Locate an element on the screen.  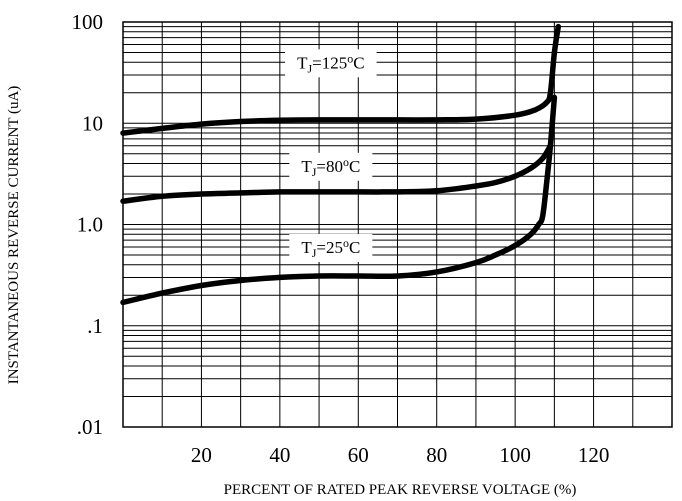
y-tick-label: 10 is located at coordinates (92, 123).